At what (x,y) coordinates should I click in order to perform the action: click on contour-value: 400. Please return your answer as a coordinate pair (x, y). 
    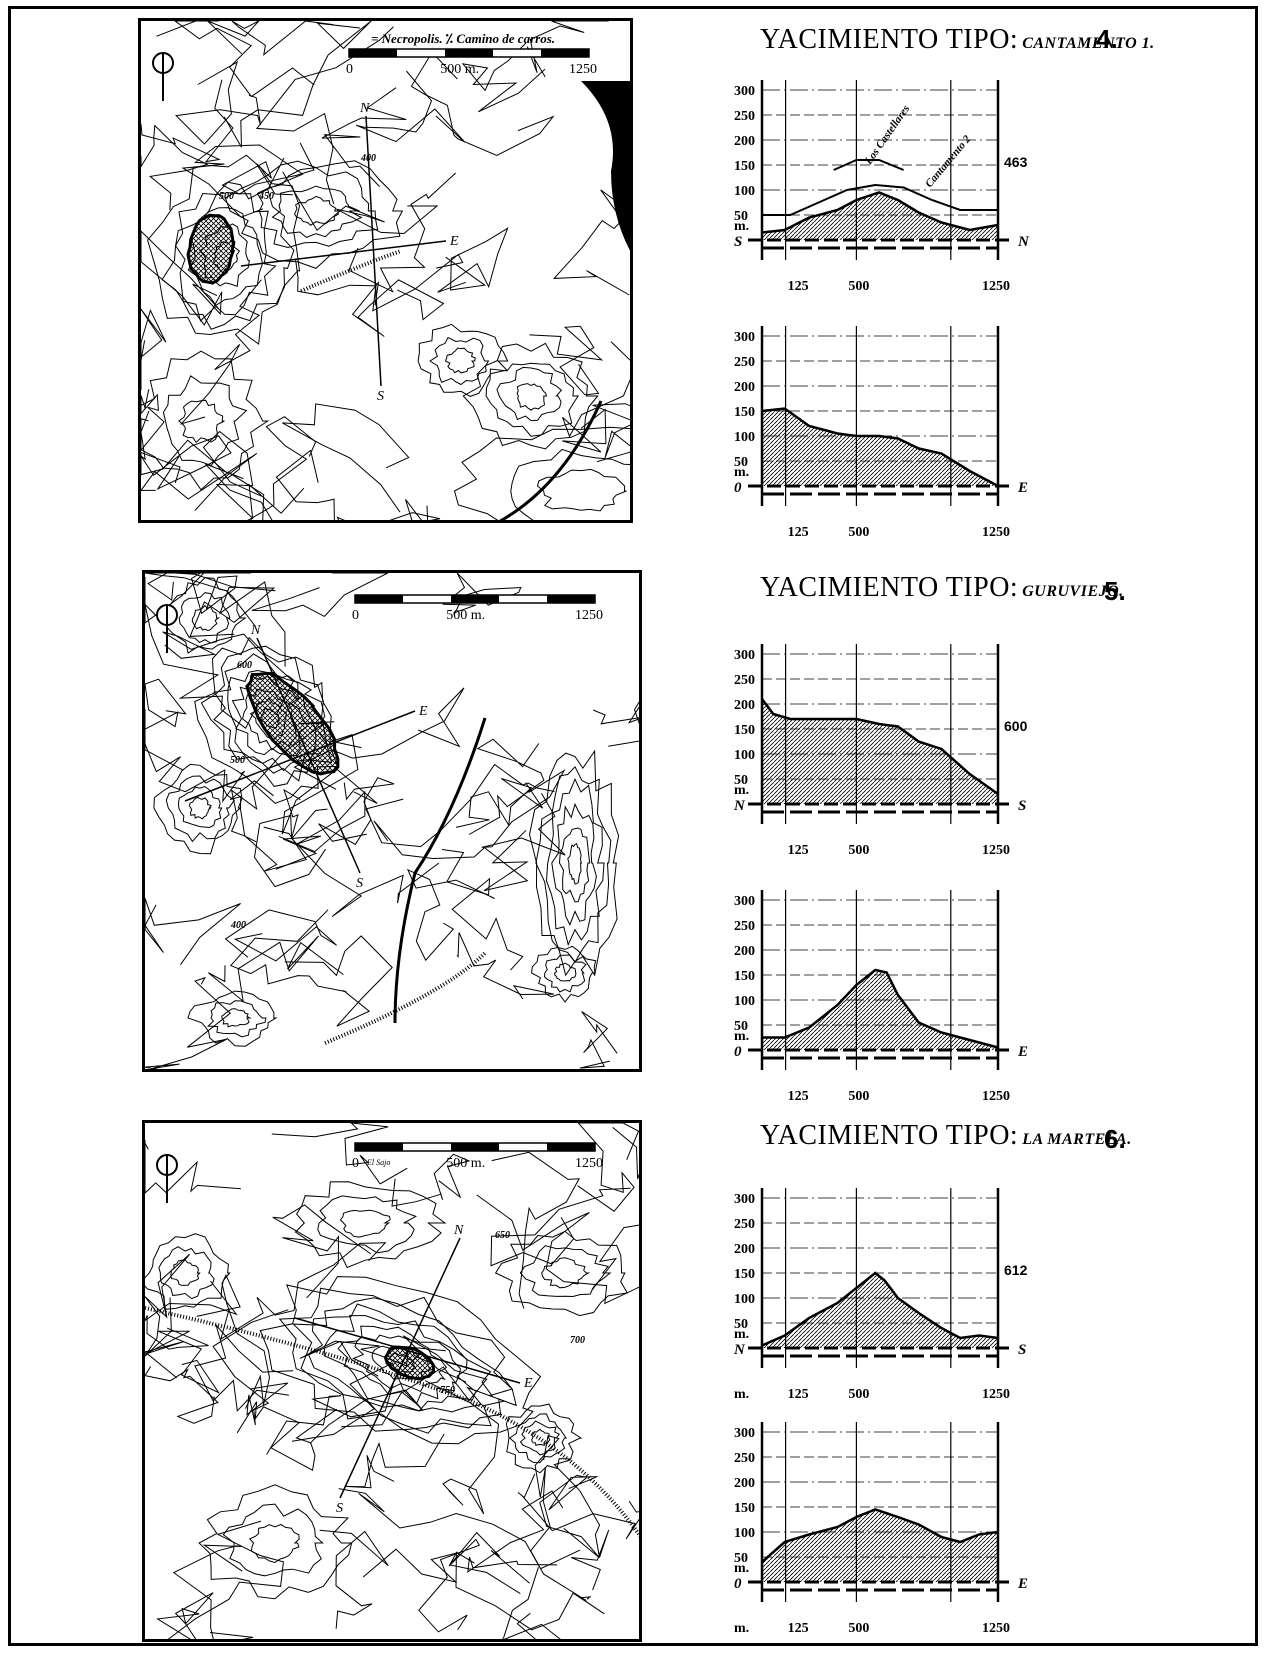
    Looking at the image, I should click on (368, 158).